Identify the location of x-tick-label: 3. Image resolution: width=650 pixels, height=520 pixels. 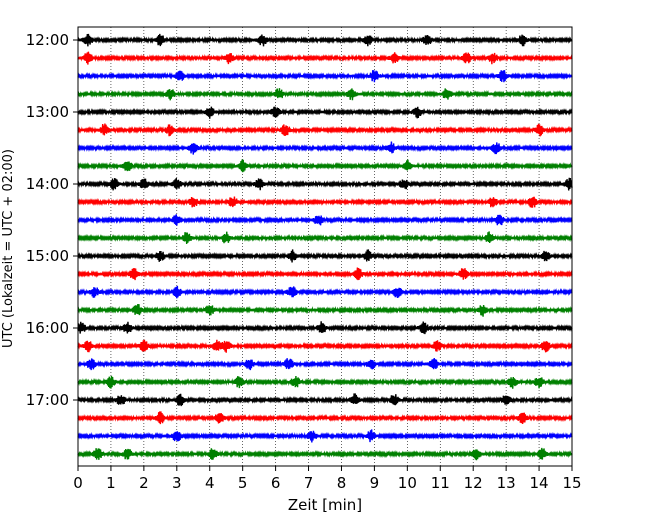
(177, 483).